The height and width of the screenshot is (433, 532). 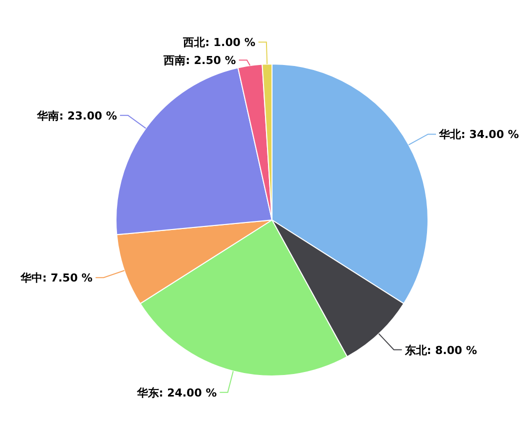 I want to click on slice-label: 华中: 7.50 %, so click(x=56, y=278).